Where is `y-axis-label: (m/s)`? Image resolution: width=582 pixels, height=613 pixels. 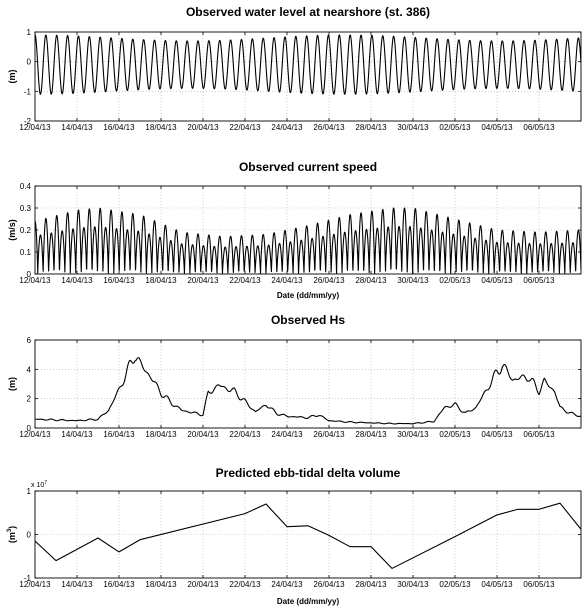
y-axis-label: (m/s) is located at coordinates (12, 230).